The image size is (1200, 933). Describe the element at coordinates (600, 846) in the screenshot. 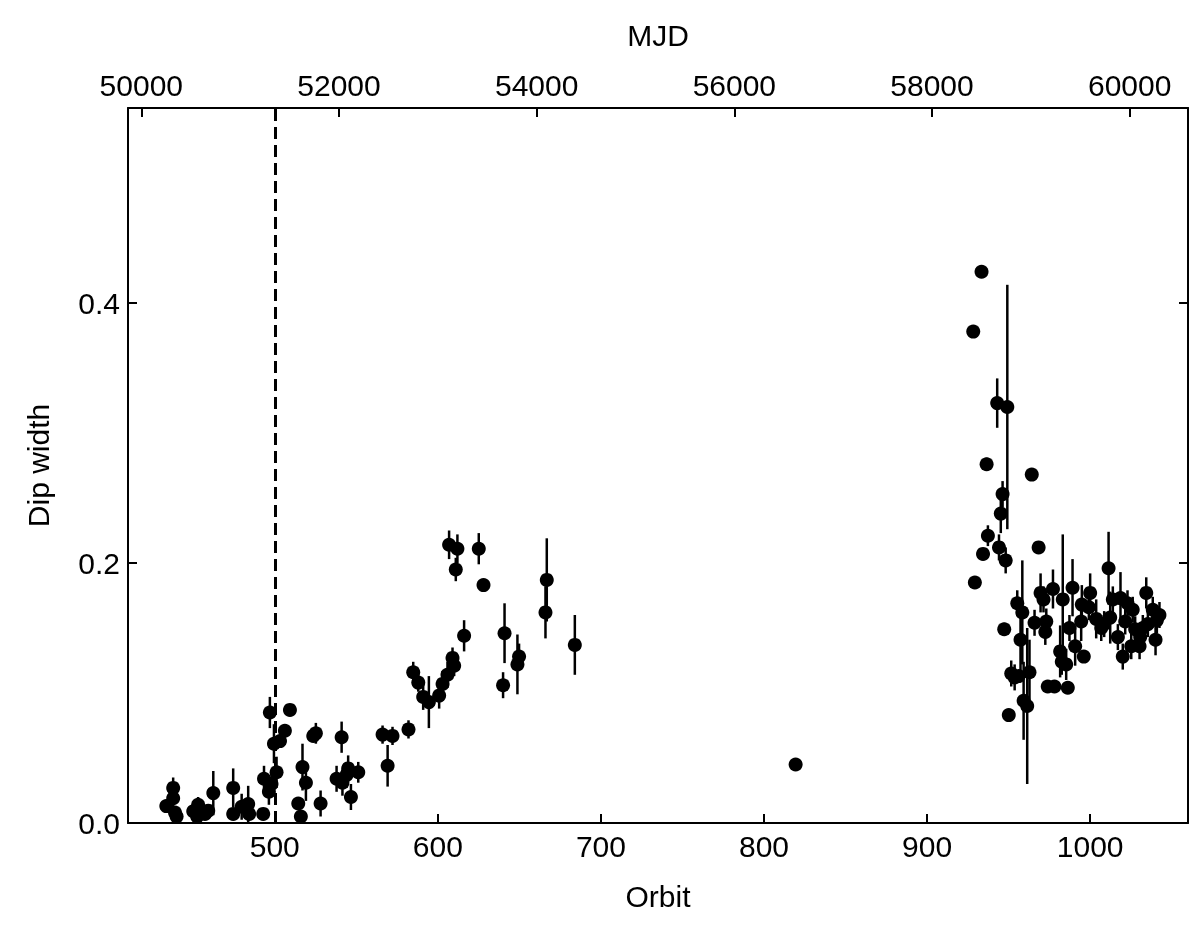

I see `x-tick-label: 700` at that location.